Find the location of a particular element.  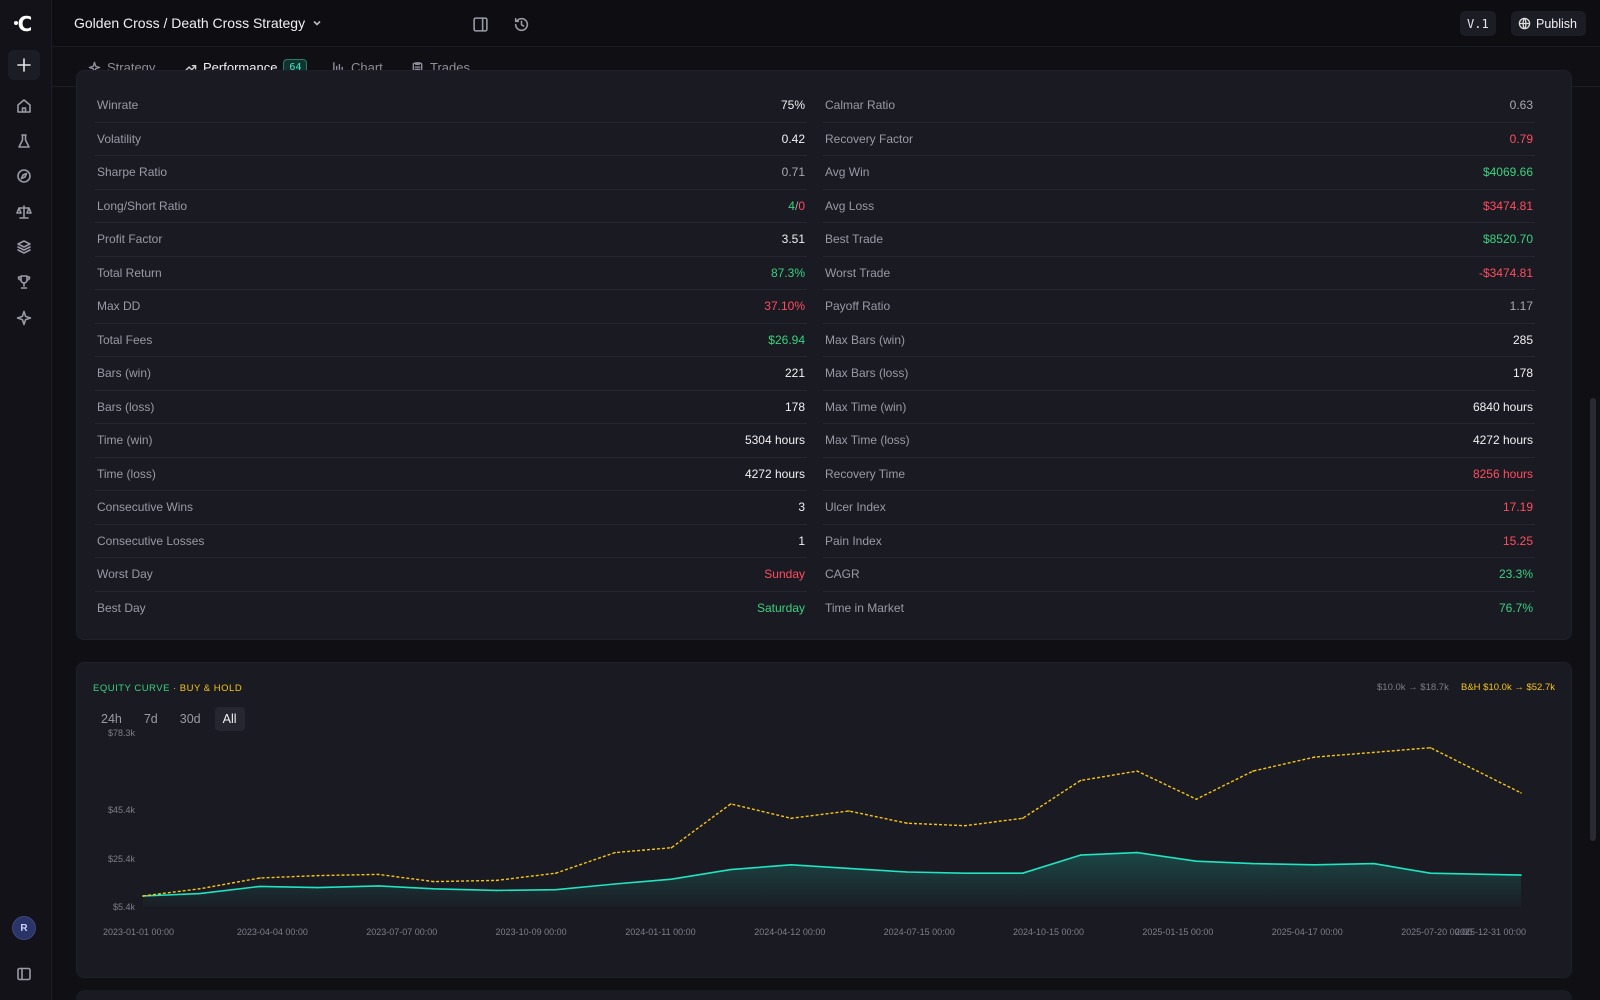

range-24h: 24h is located at coordinates (111, 719).